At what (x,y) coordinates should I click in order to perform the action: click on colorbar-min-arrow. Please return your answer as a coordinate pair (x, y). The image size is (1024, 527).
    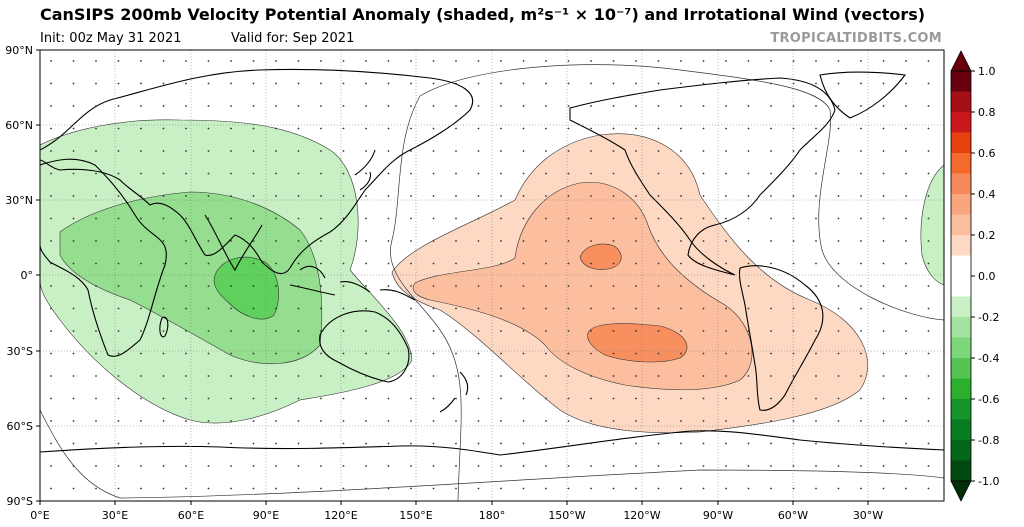
    Looking at the image, I should click on (961, 491).